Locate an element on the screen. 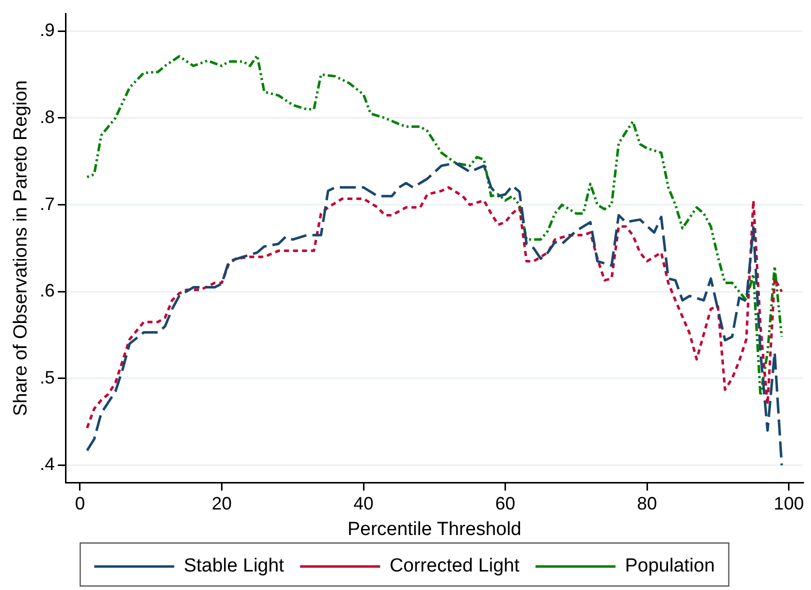 The height and width of the screenshot is (590, 811). legend-label: Stable Light is located at coordinates (234, 566).